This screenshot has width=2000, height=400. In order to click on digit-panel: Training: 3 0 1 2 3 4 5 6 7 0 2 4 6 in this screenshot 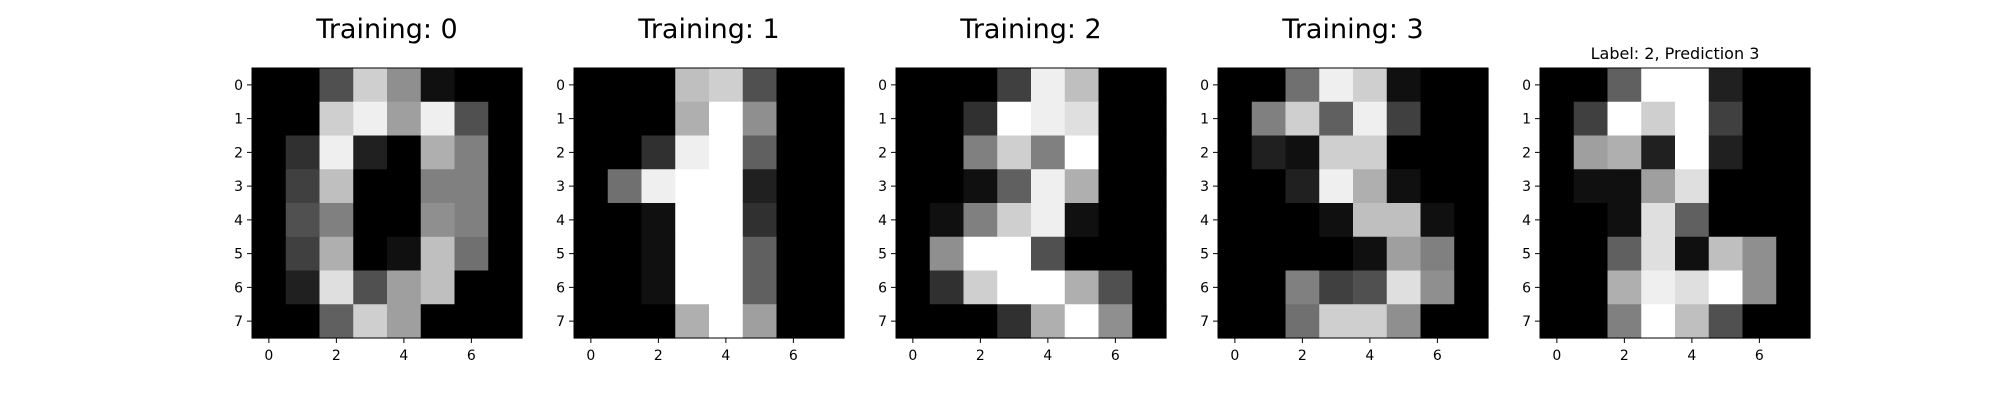, I will do `click(1344, 189)`.